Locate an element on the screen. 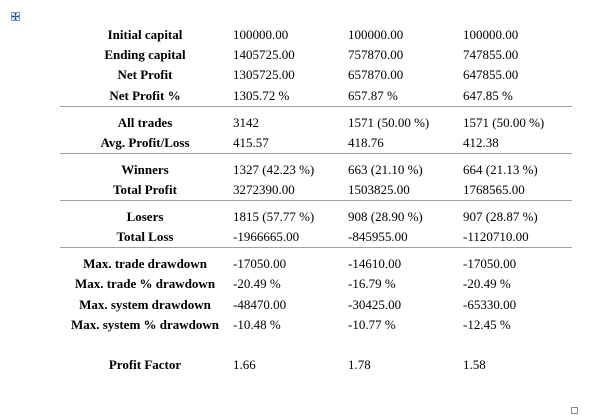  cell-value: 415.57 is located at coordinates (251, 142).